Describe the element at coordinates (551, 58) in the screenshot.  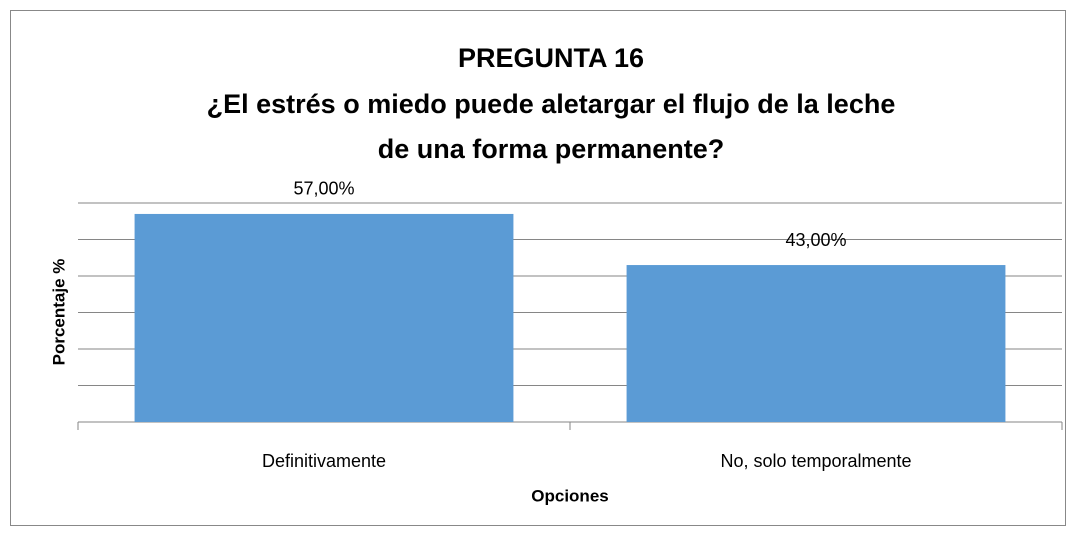
I see `chart-title: PREGUNTA 16` at that location.